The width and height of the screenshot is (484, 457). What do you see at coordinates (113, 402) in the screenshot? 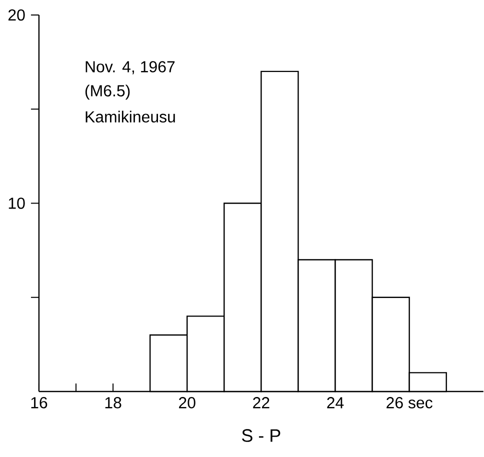
I see `x-tick-label: 18` at bounding box center [113, 402].